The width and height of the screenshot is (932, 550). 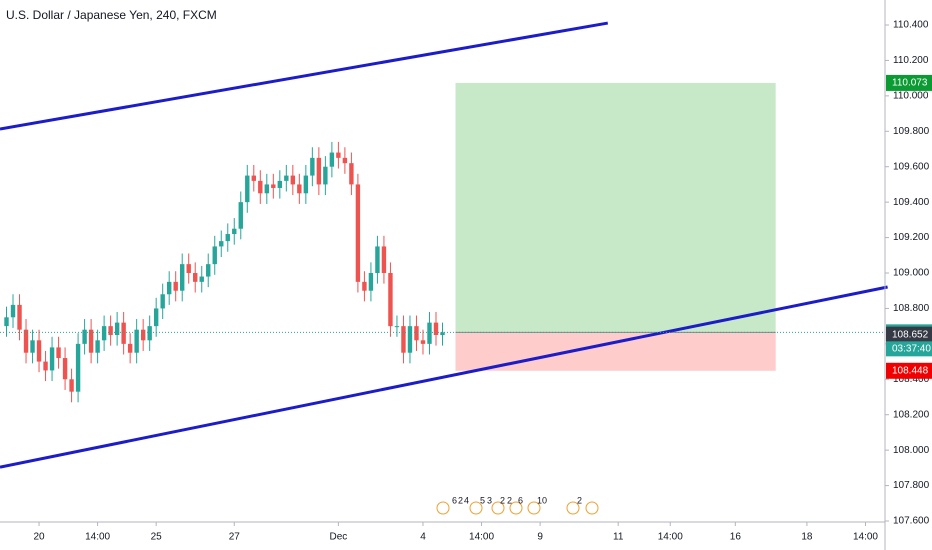 What do you see at coordinates (911, 521) in the screenshot?
I see `y-tick-label: 107.600` at bounding box center [911, 521].